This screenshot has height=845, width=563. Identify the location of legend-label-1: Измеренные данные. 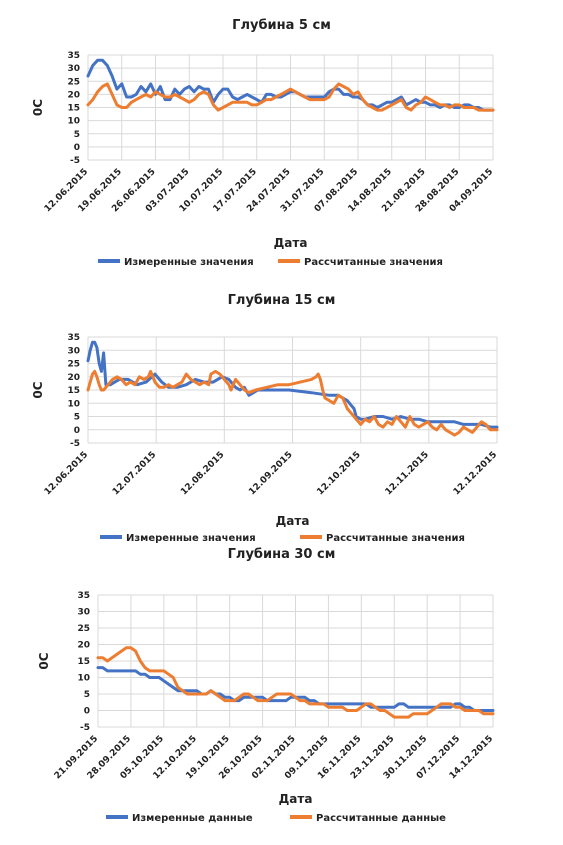
(192, 818).